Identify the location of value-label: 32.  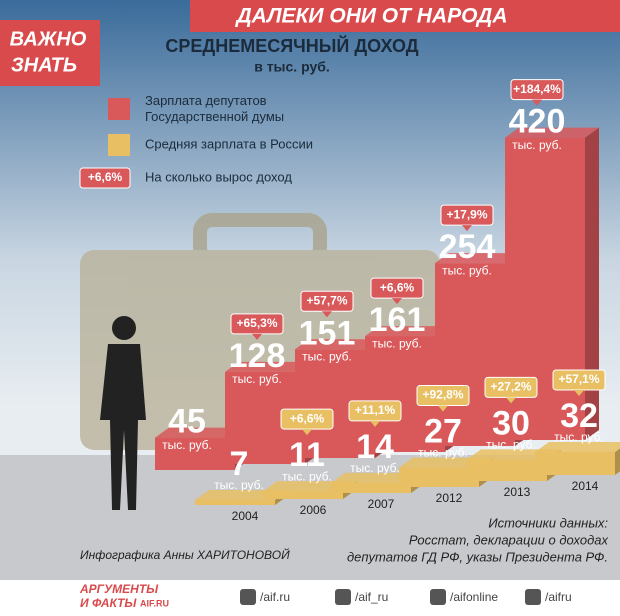
(579, 416).